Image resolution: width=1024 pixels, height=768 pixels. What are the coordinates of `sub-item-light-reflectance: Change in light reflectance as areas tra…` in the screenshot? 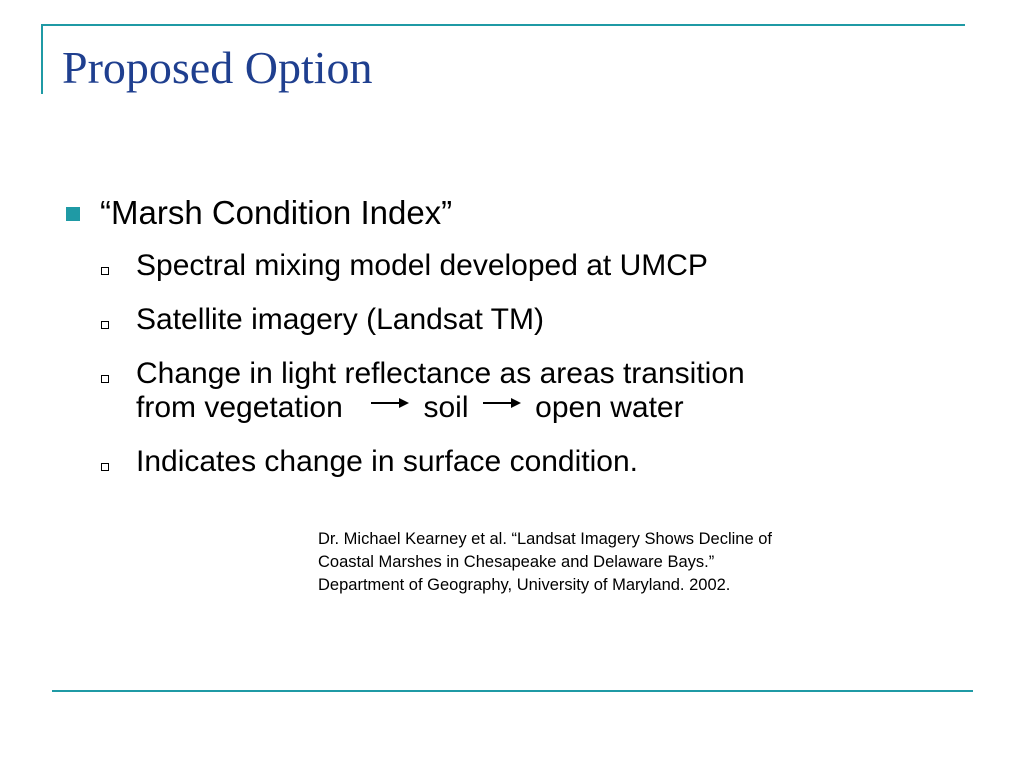 It's located at (422, 392).